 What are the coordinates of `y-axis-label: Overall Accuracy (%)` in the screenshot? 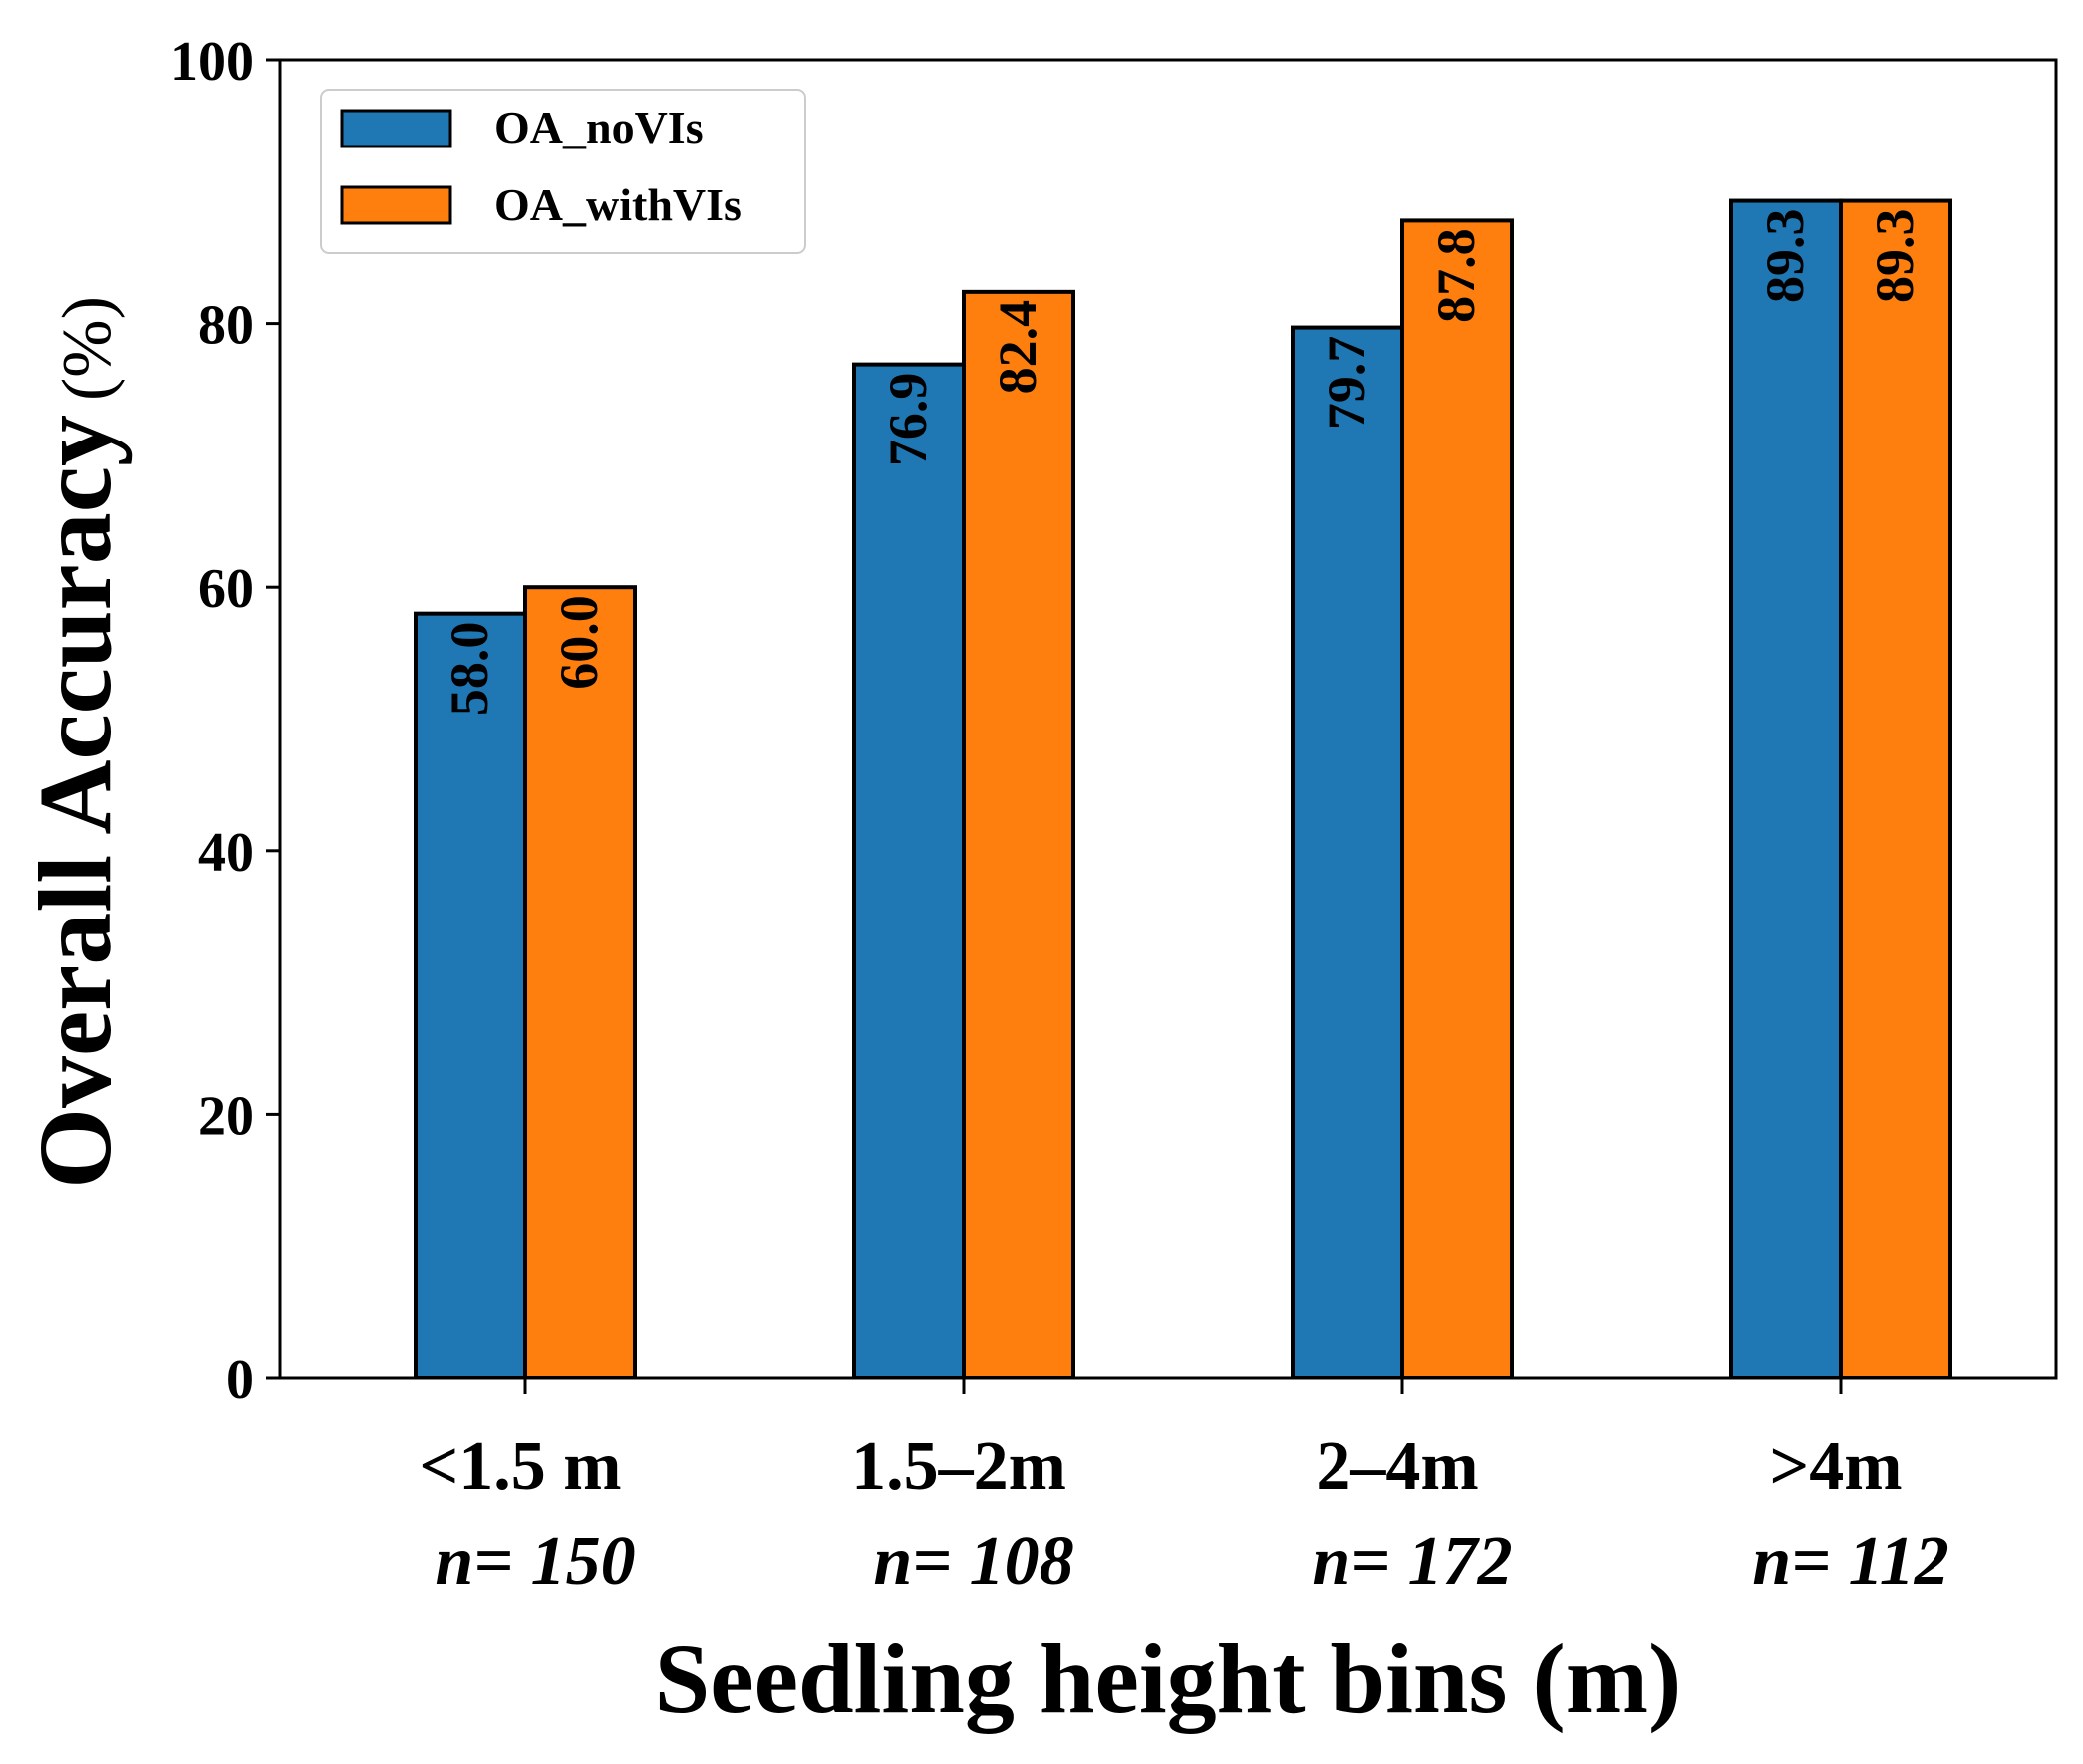 It's located at (75, 742).